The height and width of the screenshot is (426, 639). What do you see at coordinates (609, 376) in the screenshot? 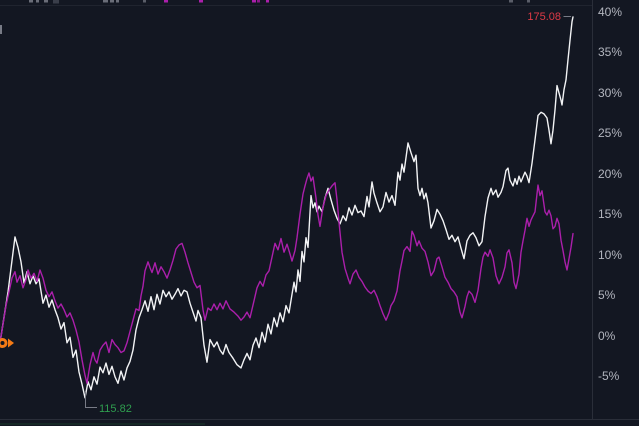
I see `axis-tick: -5%` at bounding box center [609, 376].